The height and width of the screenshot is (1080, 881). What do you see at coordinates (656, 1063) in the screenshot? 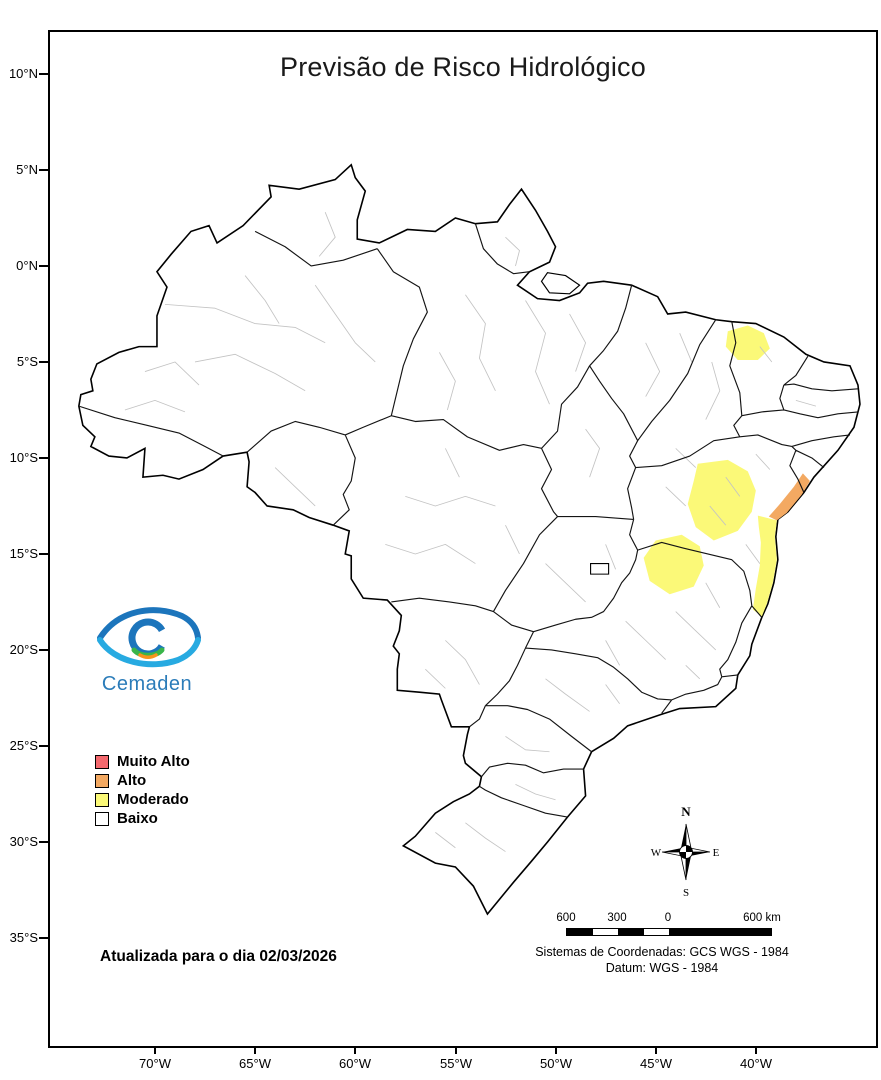
I see `lon-label-45w: 45°W` at bounding box center [656, 1063].